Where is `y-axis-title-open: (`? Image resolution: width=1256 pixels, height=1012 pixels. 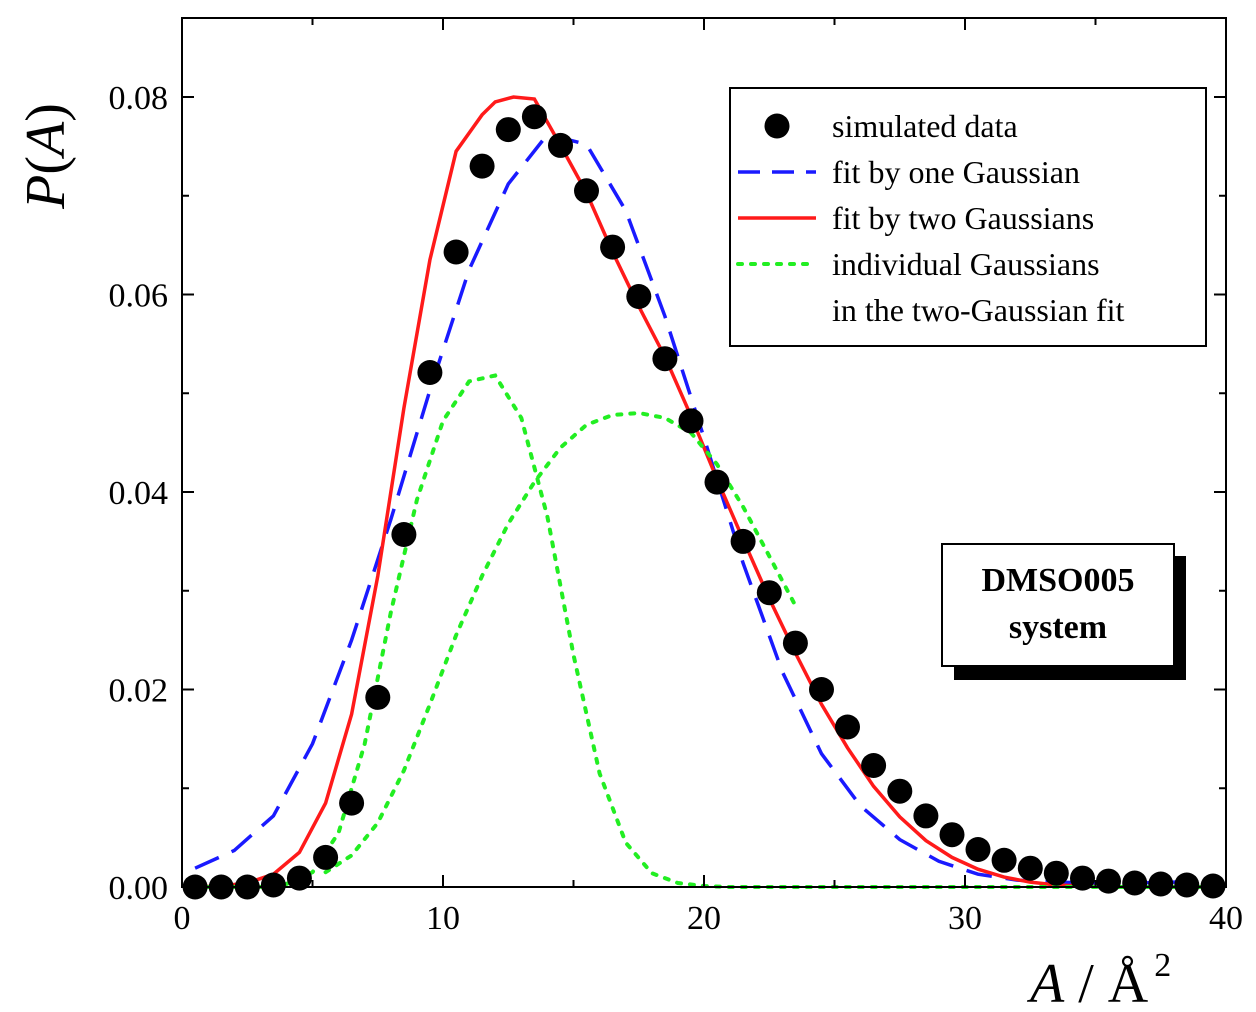 y-axis-title-open: ( is located at coordinates (46, 165).